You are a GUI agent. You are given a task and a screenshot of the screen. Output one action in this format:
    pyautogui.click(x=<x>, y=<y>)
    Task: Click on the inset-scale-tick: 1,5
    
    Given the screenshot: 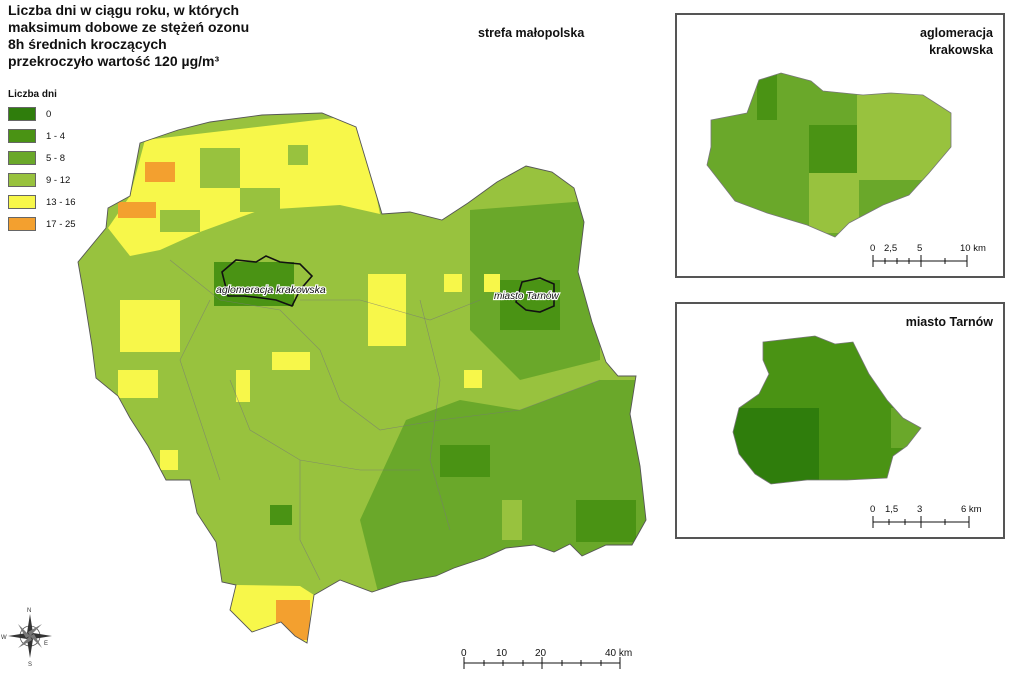 What is the action you would take?
    pyautogui.click(x=891, y=509)
    